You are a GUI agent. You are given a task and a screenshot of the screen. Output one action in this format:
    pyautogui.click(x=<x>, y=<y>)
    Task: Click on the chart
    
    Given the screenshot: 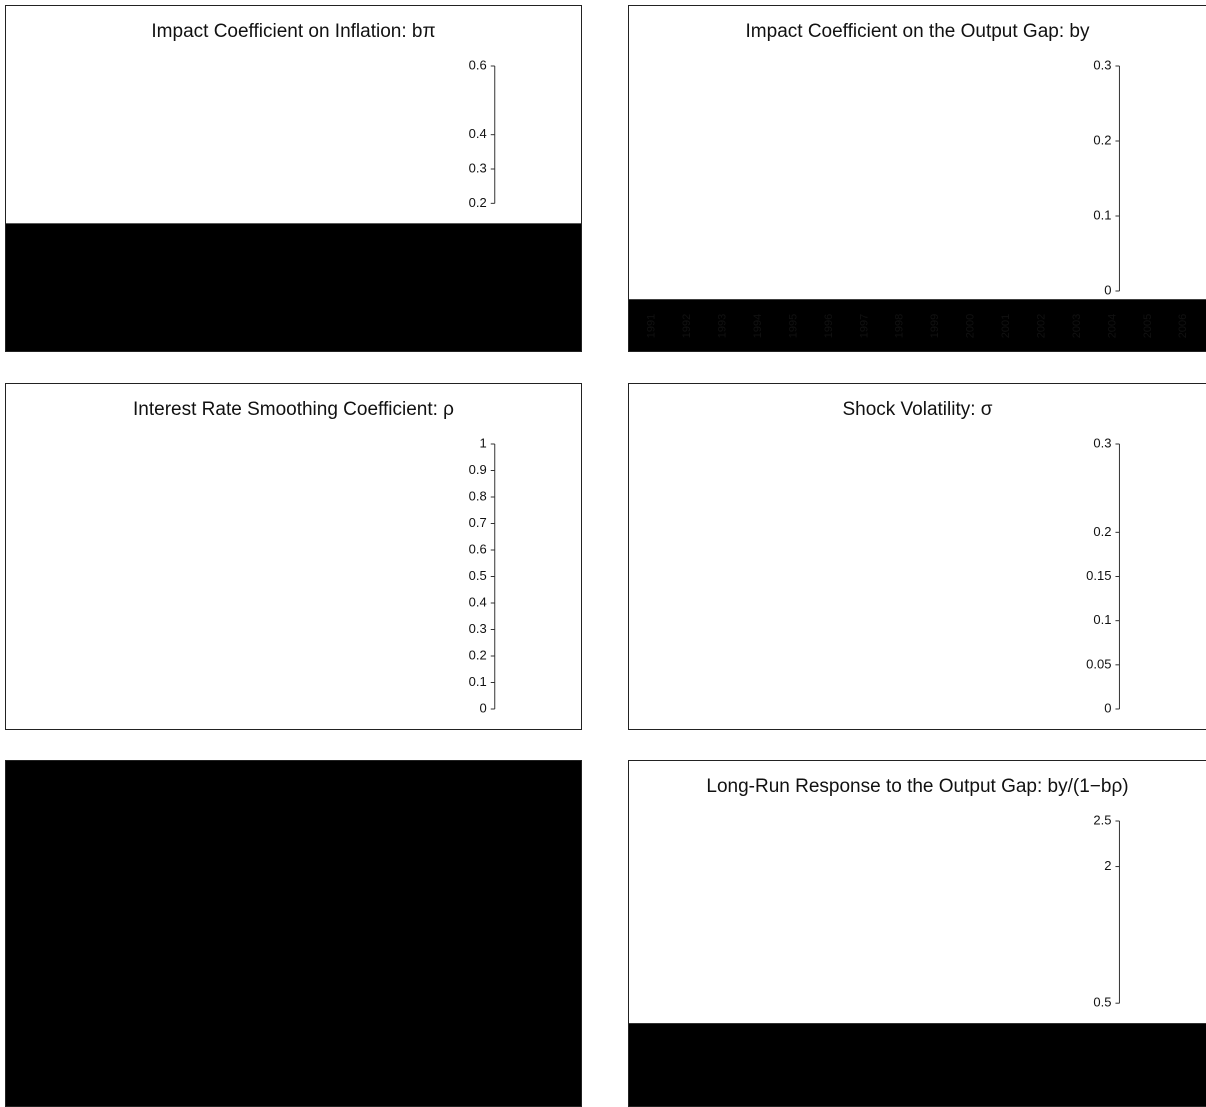 What is the action you would take?
    pyautogui.click(x=293, y=933)
    